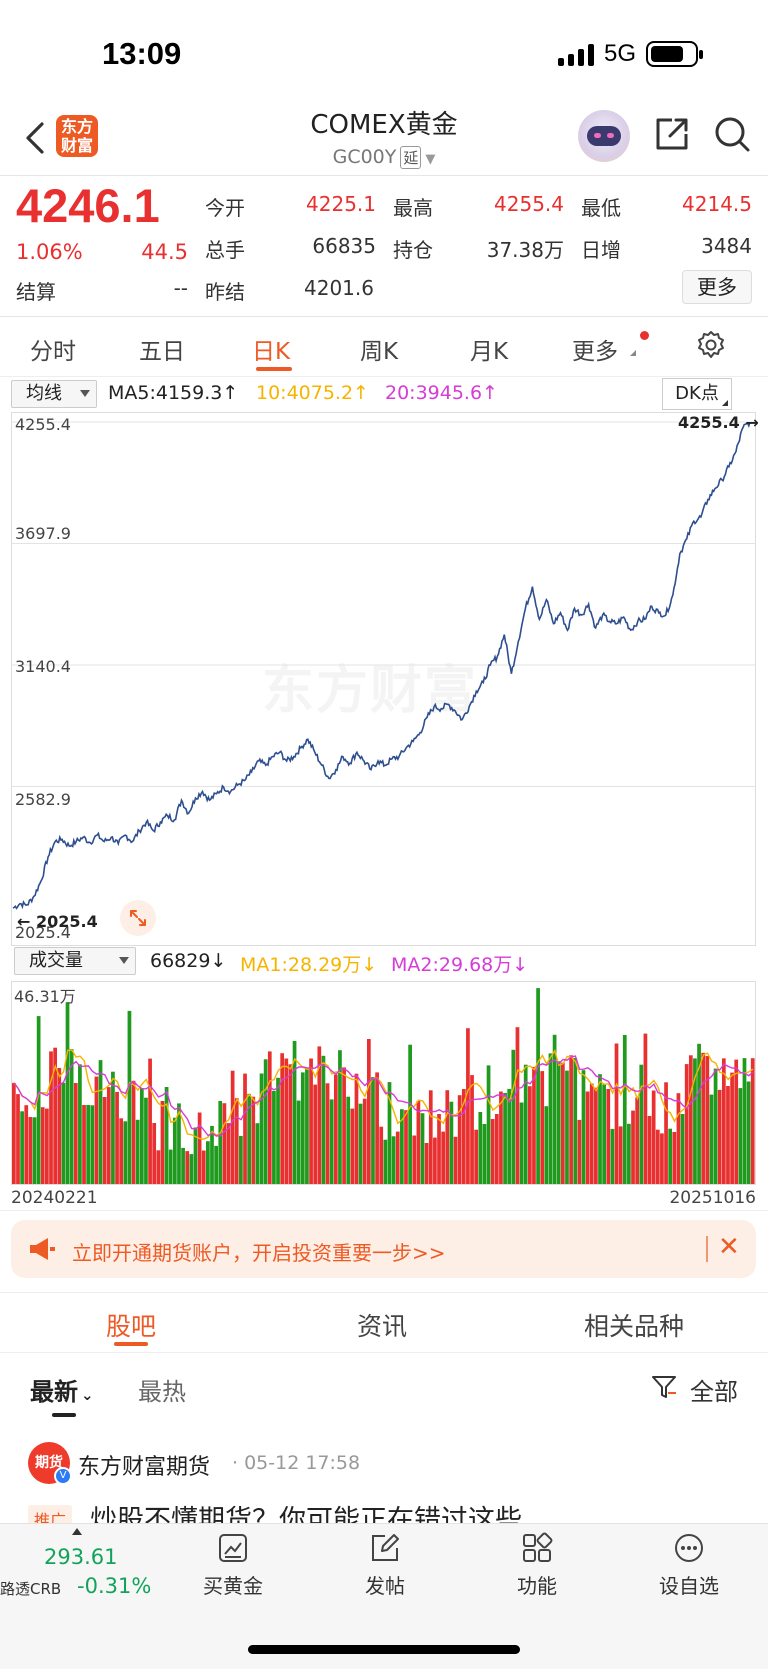 This screenshot has height=1669, width=768. Describe the element at coordinates (689, 1565) in the screenshot. I see `add-watchlist-button: 设自选` at that location.